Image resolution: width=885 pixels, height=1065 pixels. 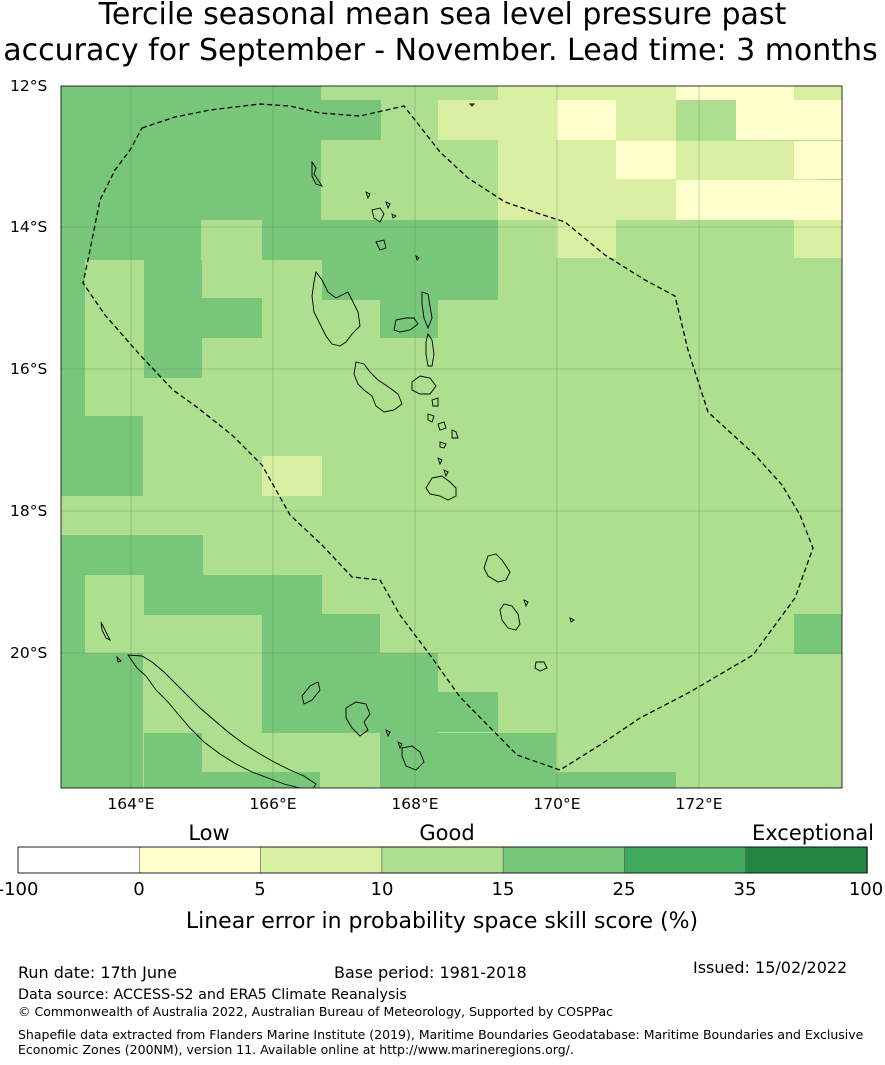 I want to click on colorbar-category-good: Good, so click(x=446, y=833).